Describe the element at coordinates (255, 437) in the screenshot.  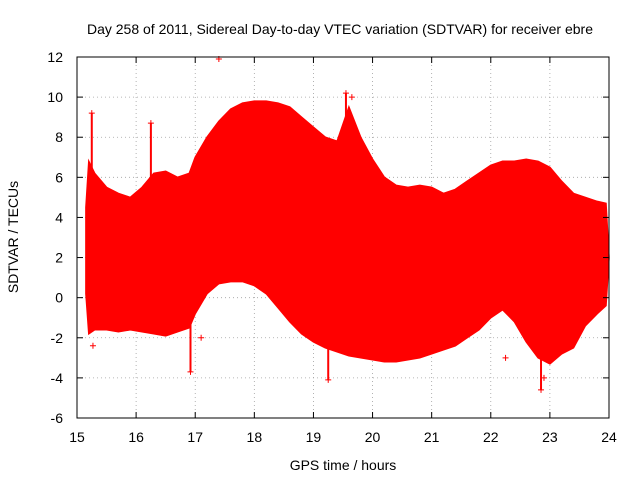
I see `x-tick-label: 18` at that location.